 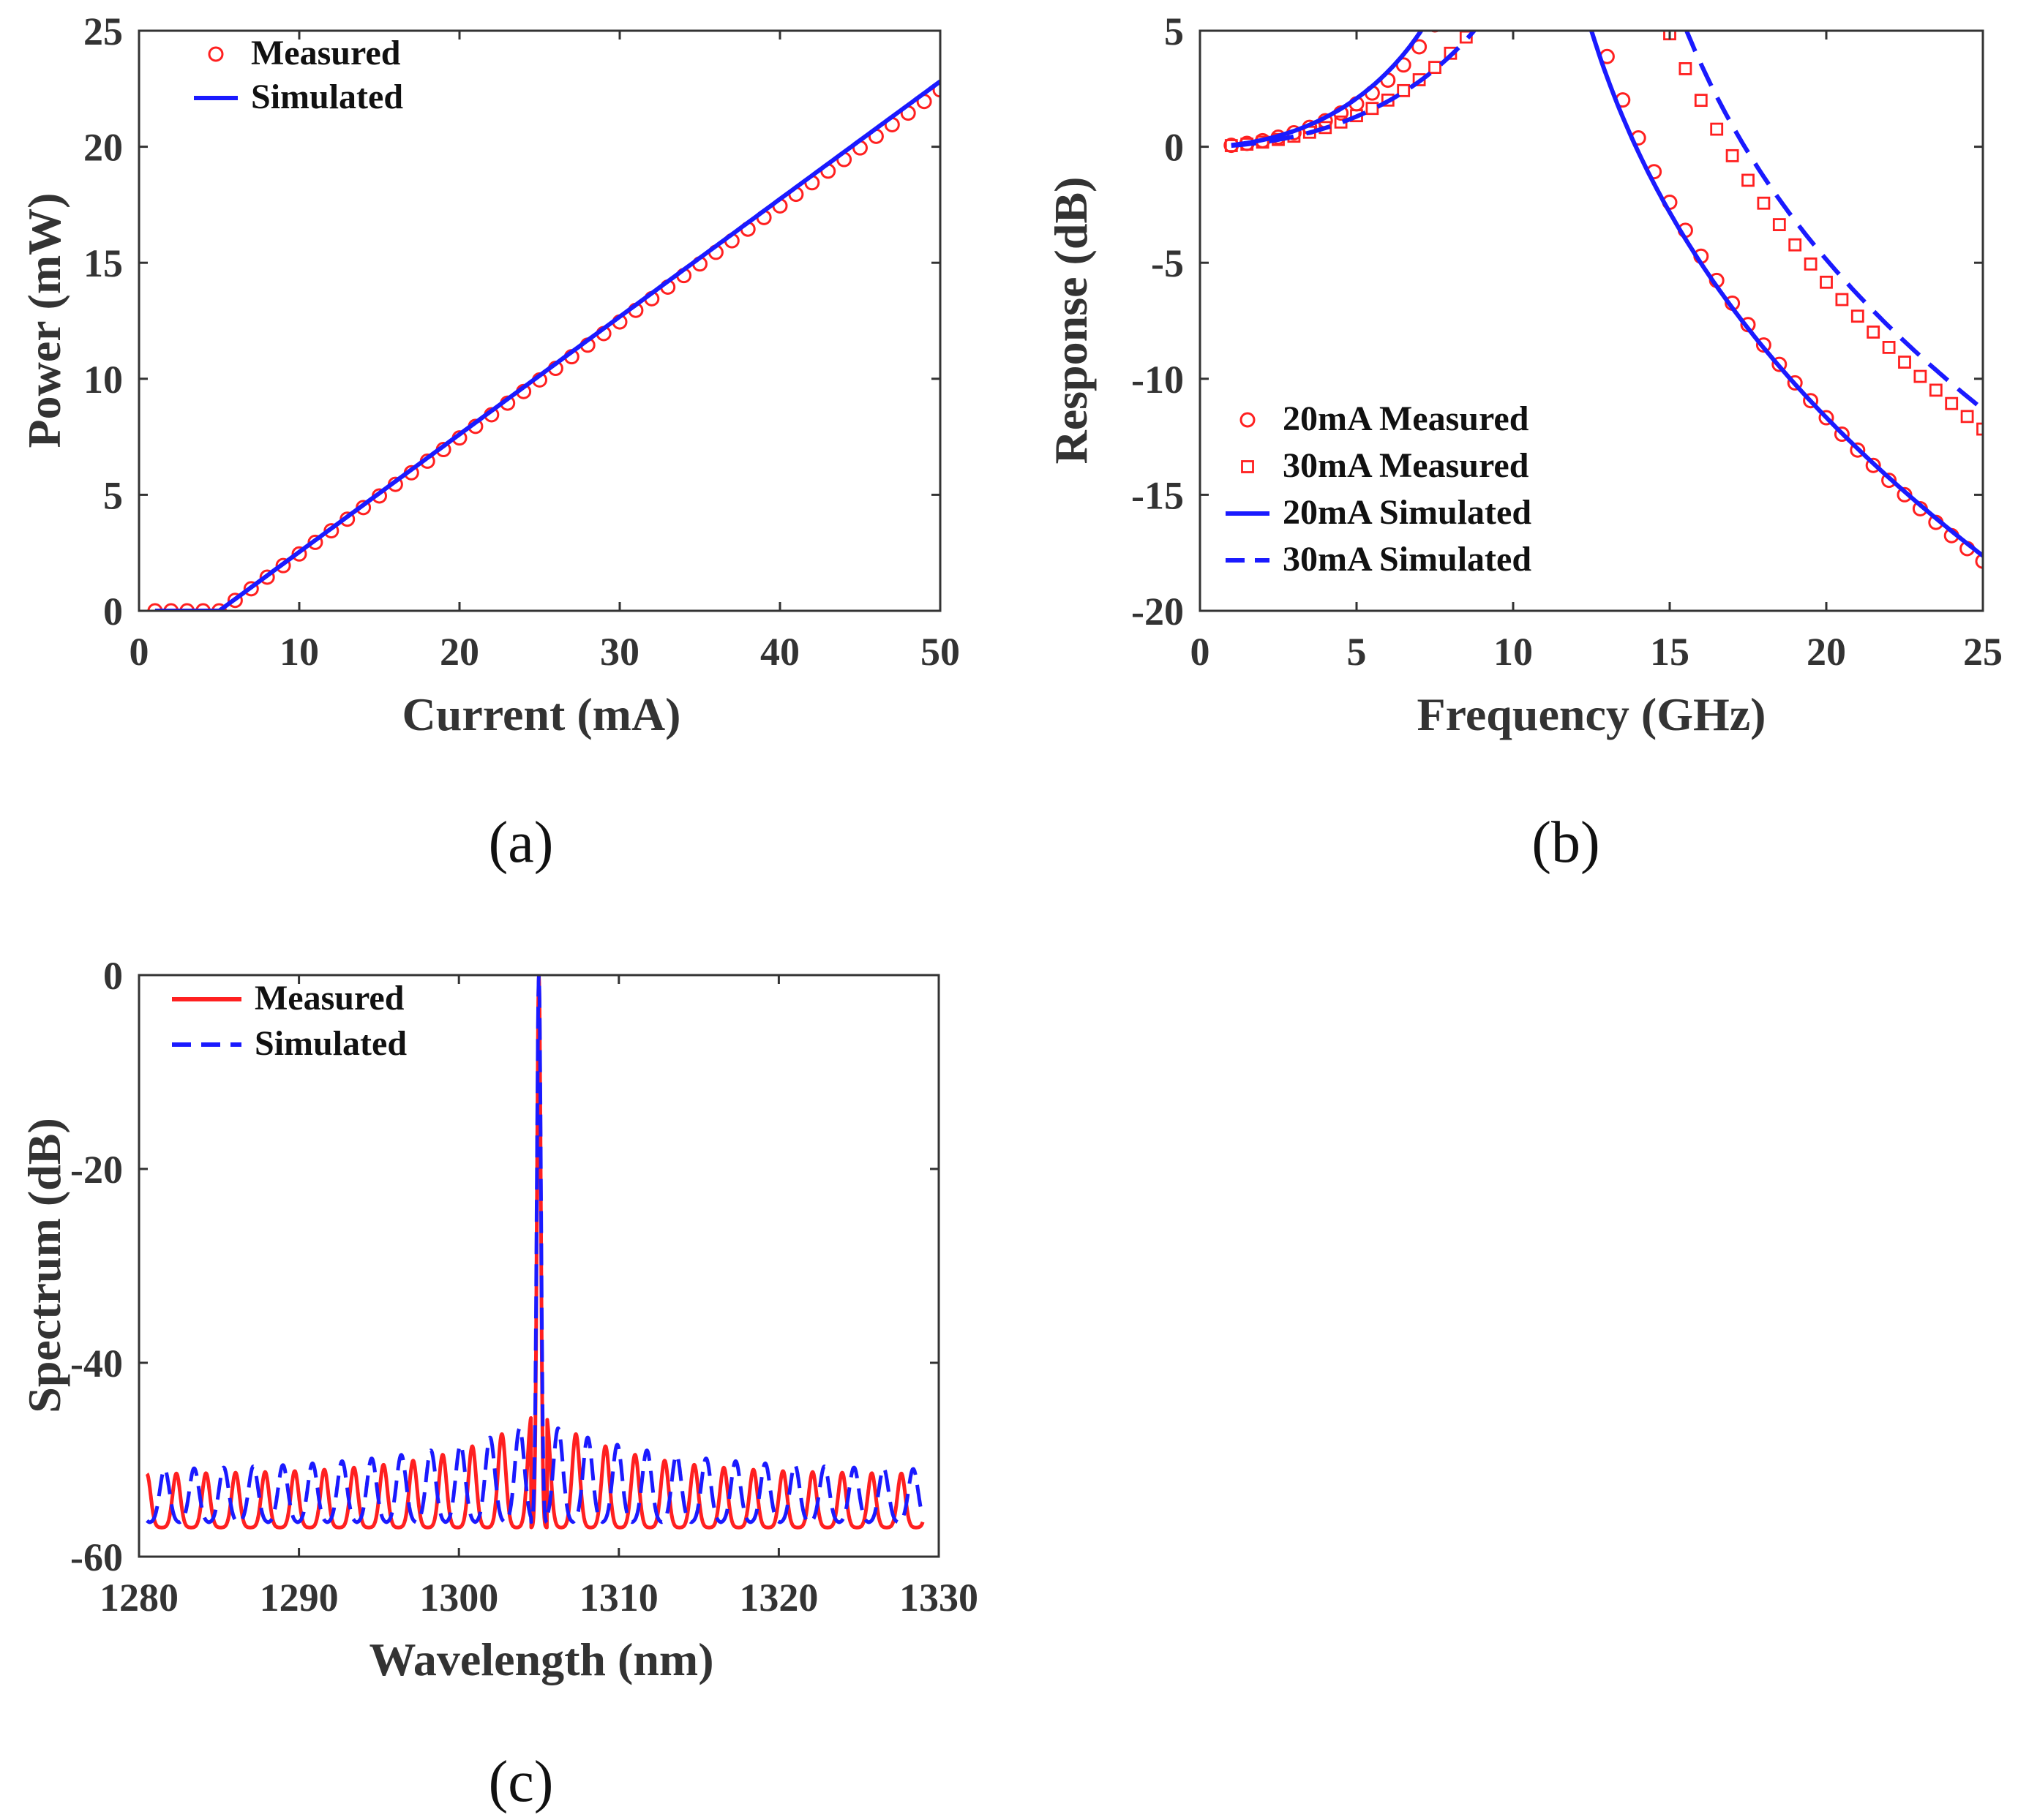 What do you see at coordinates (44, 1265) in the screenshot?
I see `y-axis-label: Spectrum (dB)` at bounding box center [44, 1265].